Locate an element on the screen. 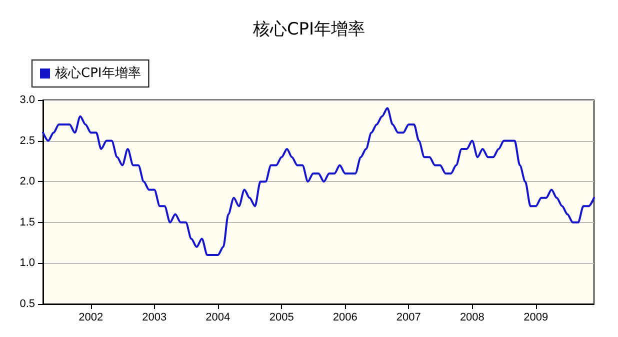  x-tick-label: 2004 is located at coordinates (218, 318).